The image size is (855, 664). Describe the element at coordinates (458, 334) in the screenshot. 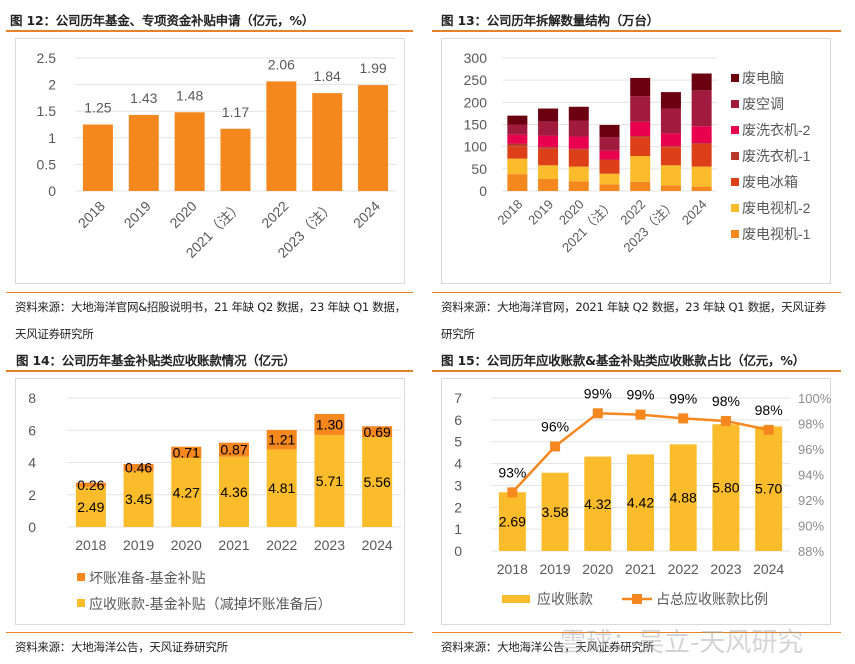

I see `figure-13-source-line-2: 研究所` at that location.